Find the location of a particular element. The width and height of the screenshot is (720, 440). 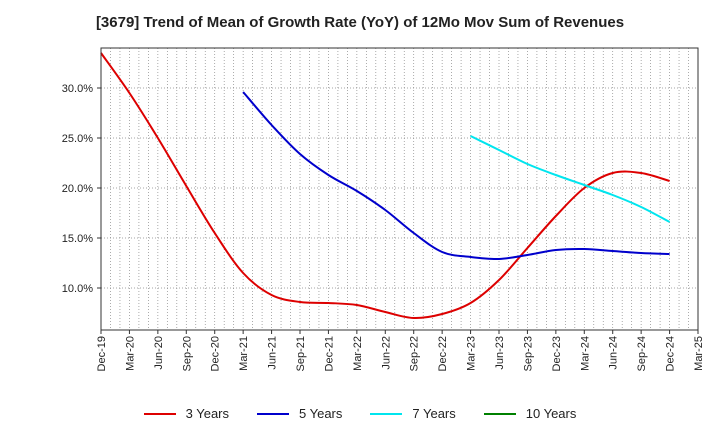

legend-item-7-years: 7 Years is located at coordinates (413, 413).